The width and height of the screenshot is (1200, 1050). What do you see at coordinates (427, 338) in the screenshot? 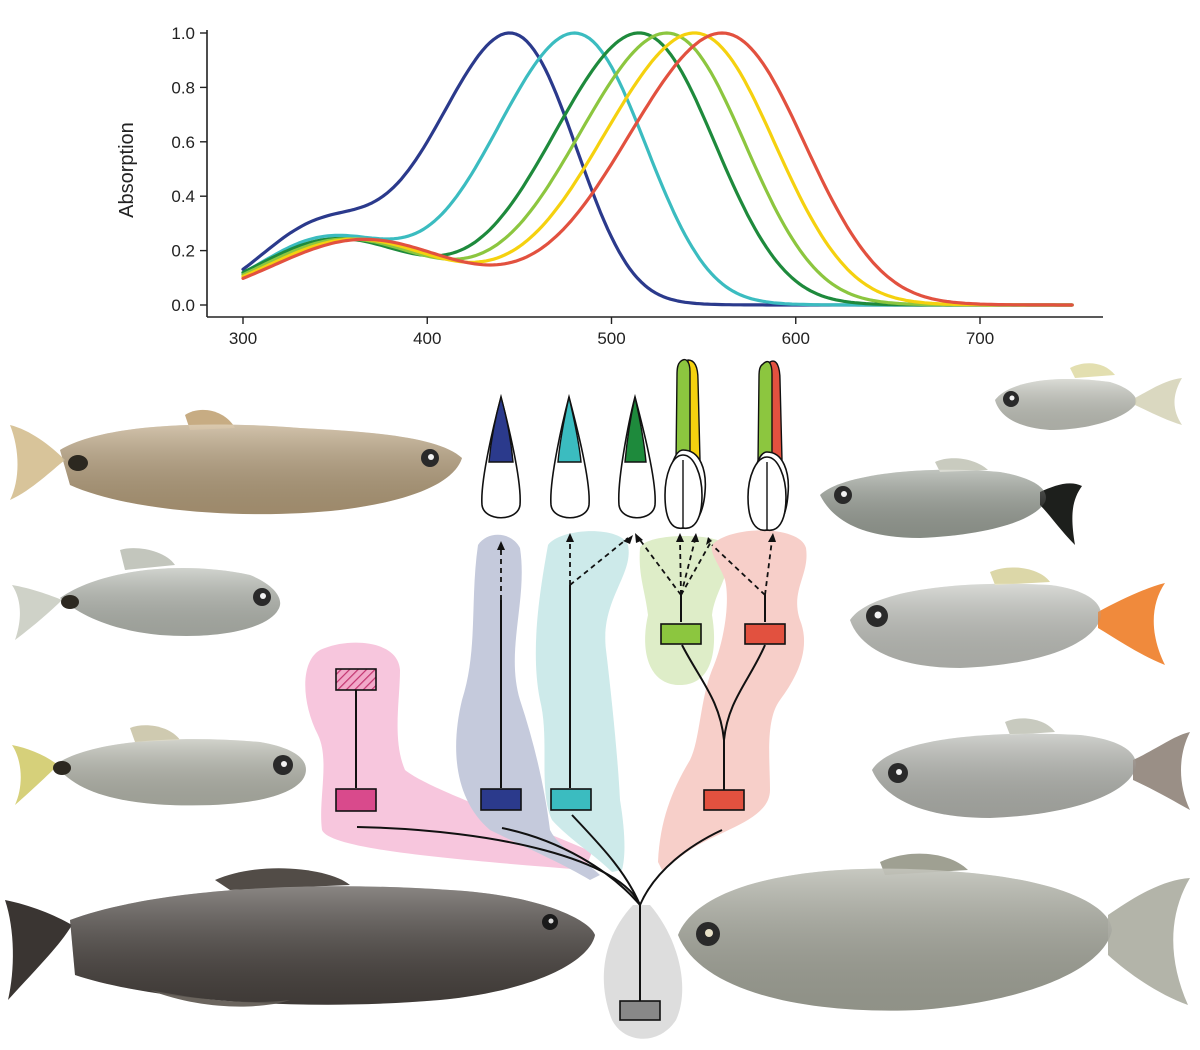
I see `x-tick-label: 400` at bounding box center [427, 338].